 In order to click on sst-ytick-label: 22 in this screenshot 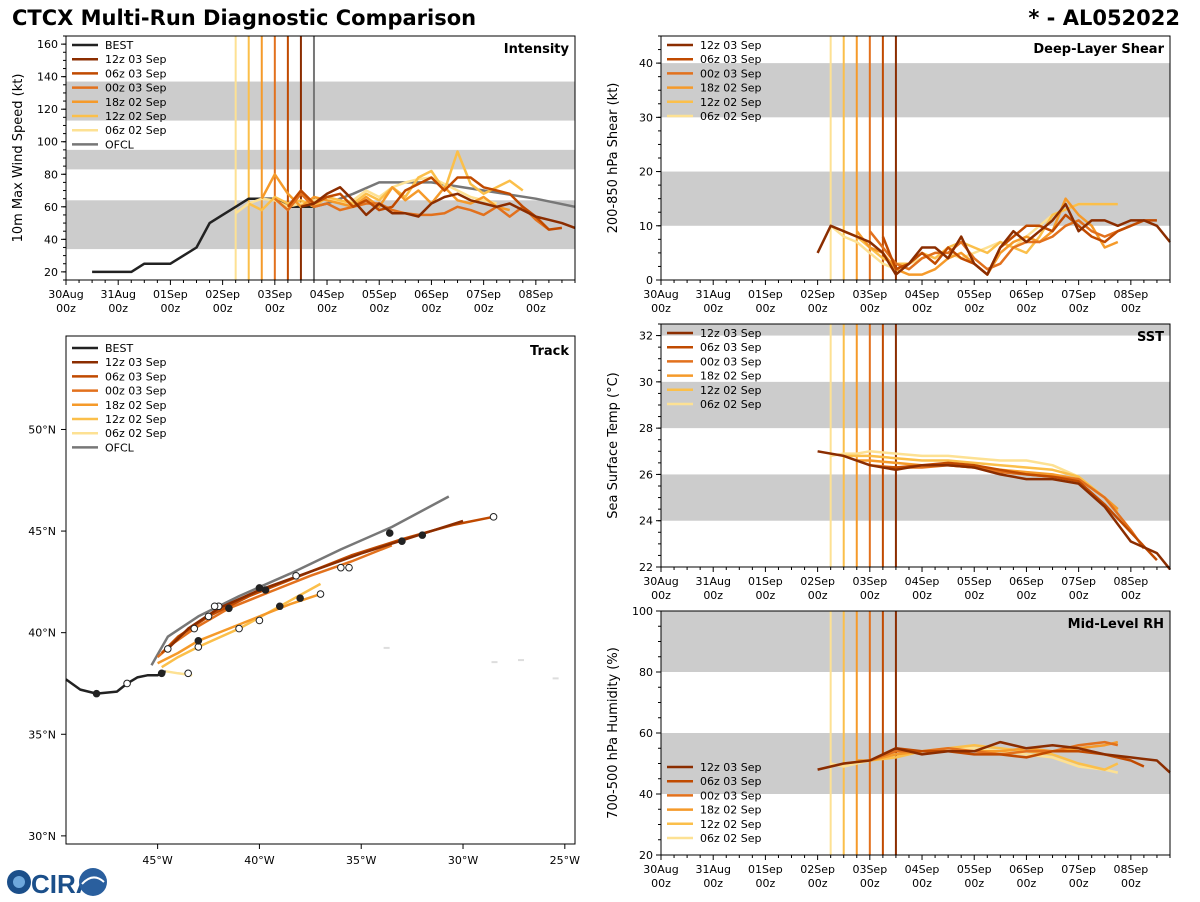, I will do `click(646, 567)`.